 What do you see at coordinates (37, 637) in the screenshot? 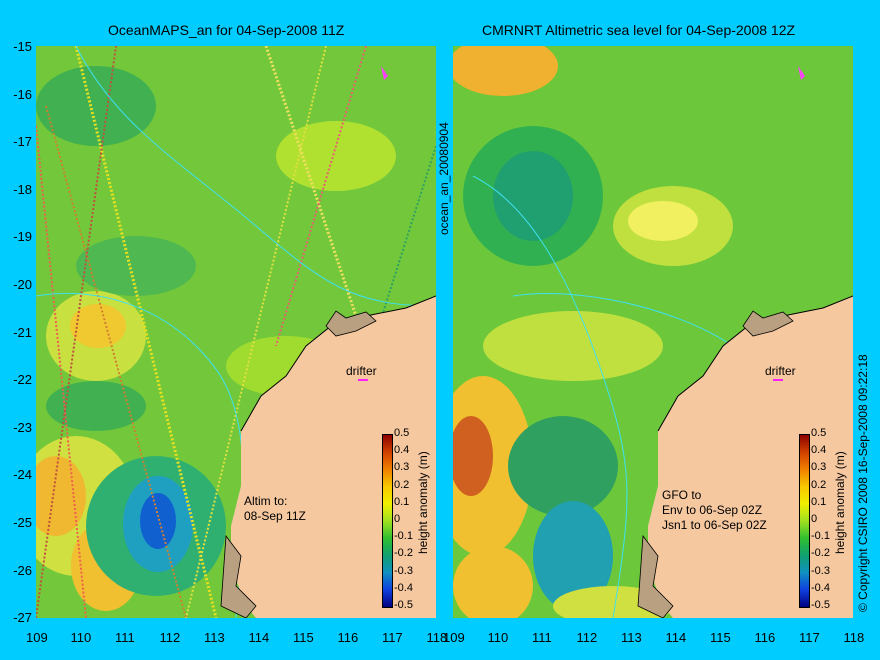
I see `left-longitude-tick-label: 109` at bounding box center [37, 637].